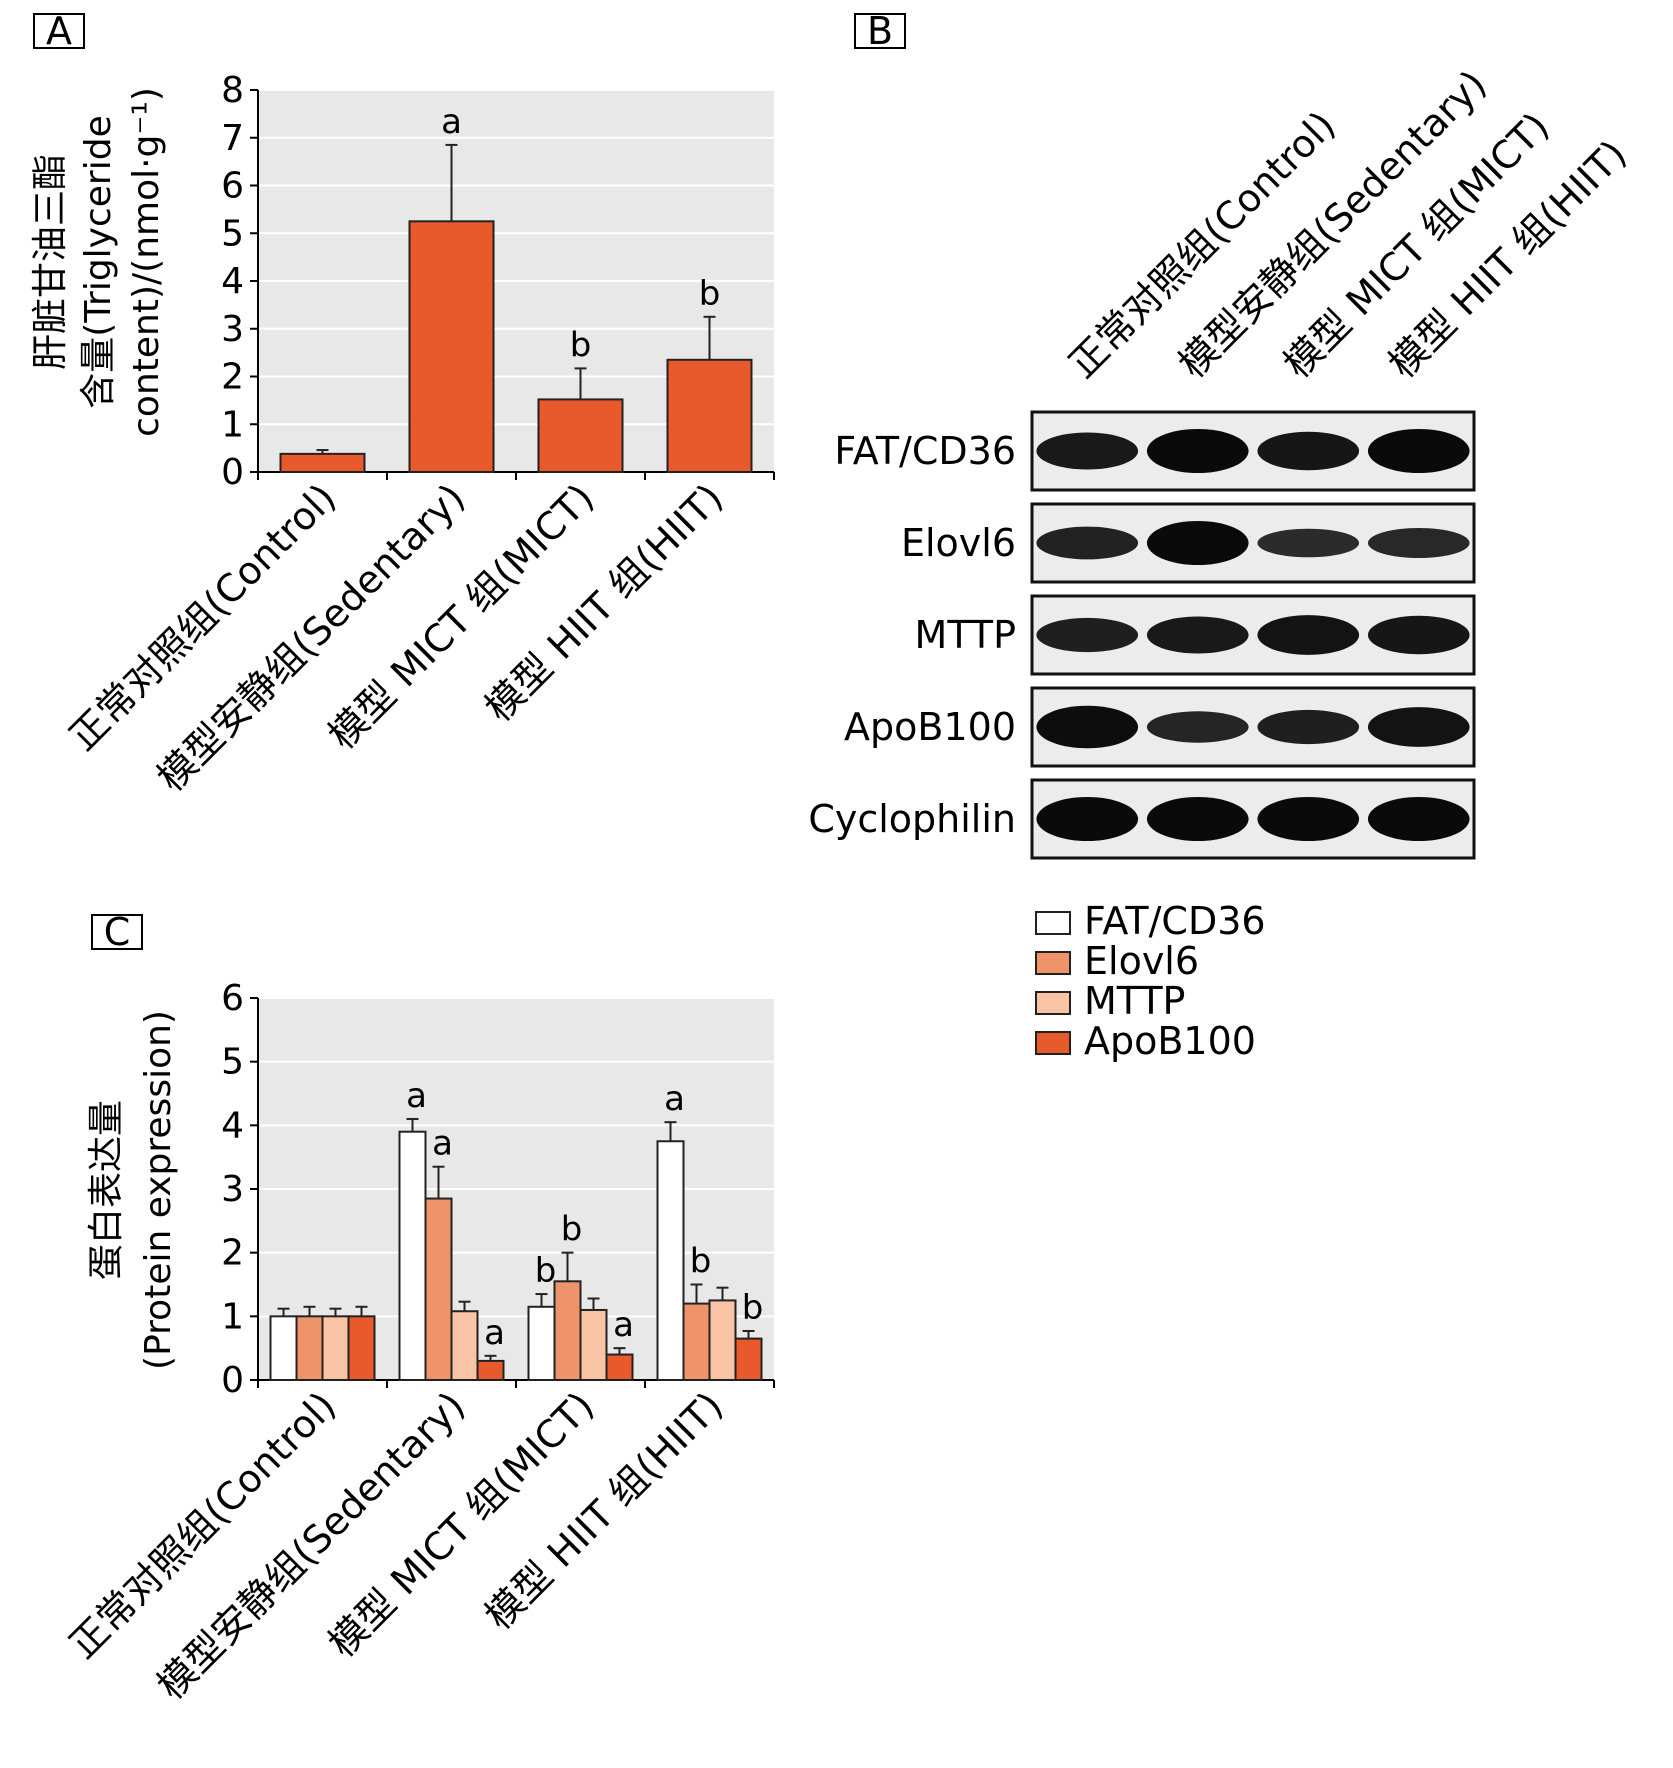  I want to click on panel-c-letter: C, so click(117, 932).